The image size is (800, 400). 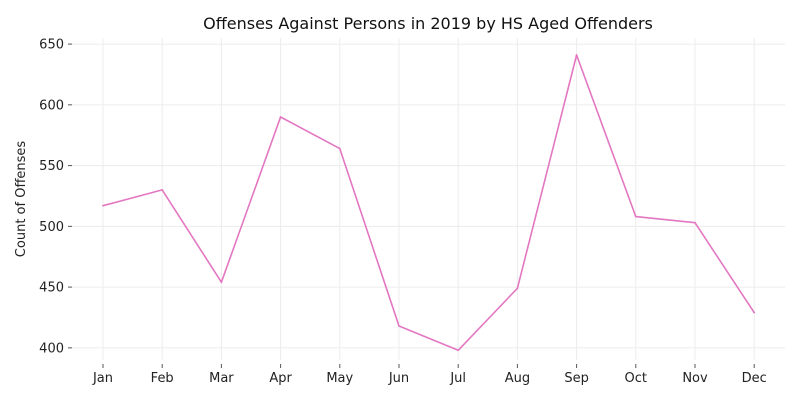 I want to click on y-tick-label: 650, so click(x=51, y=45).